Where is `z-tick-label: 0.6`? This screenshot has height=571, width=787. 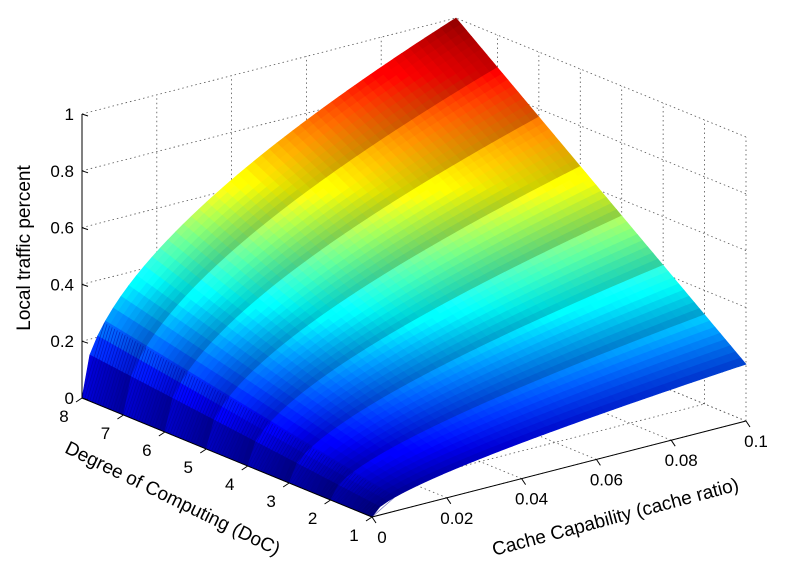 z-tick-label: 0.6 is located at coordinates (62, 228).